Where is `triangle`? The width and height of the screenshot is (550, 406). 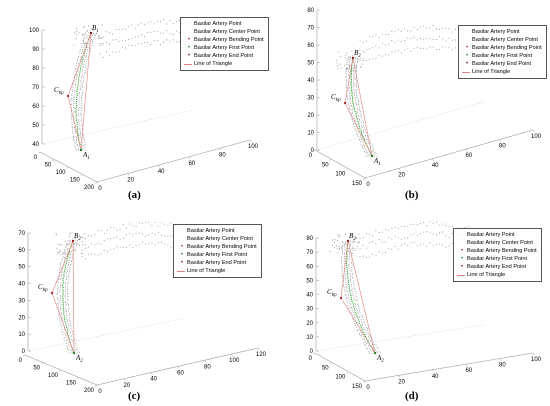 triangle is located at coordinates (358, 107).